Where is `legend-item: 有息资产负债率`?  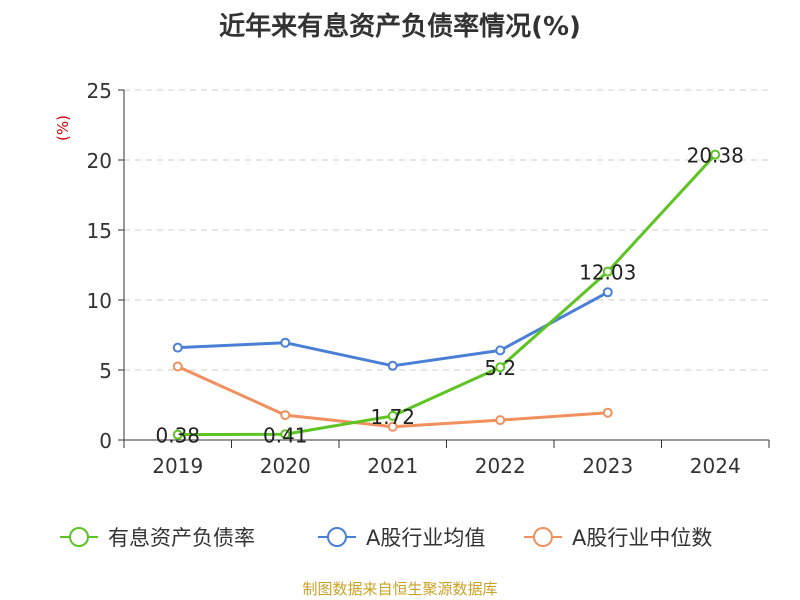 legend-item: 有息资产负债率 is located at coordinates (157, 538).